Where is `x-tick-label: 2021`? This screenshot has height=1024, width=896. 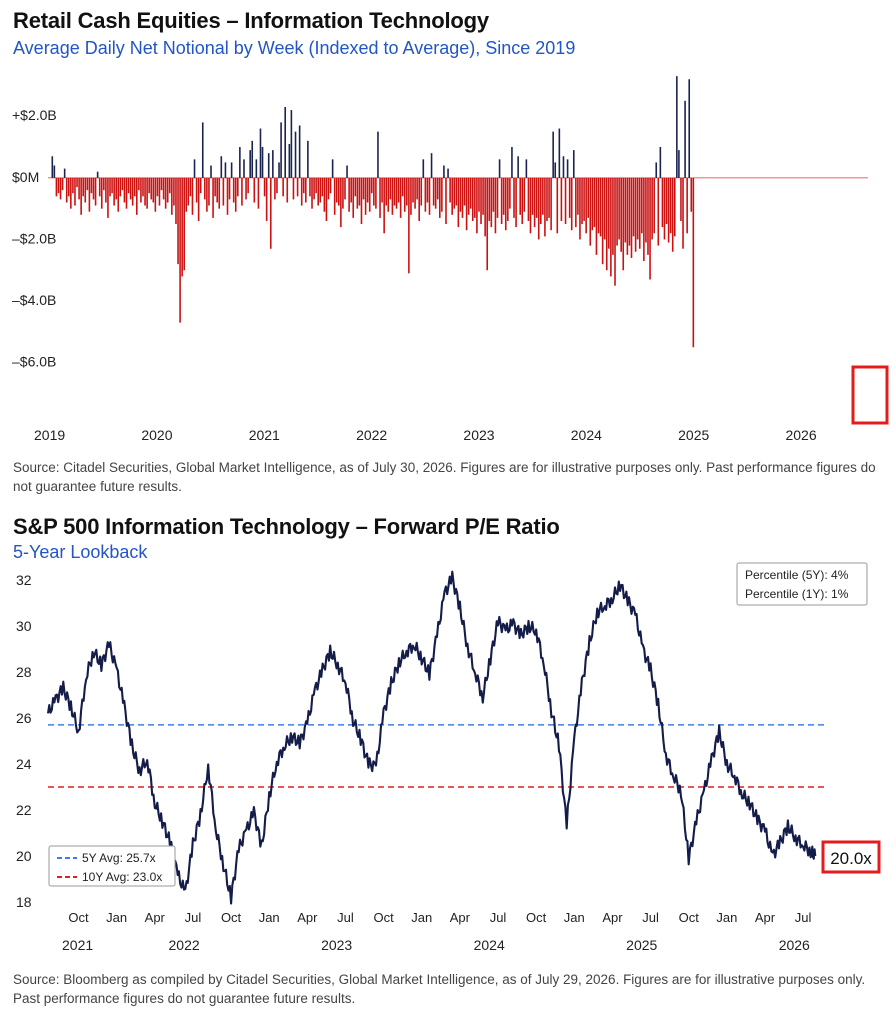 x-tick-label: 2021 is located at coordinates (264, 435).